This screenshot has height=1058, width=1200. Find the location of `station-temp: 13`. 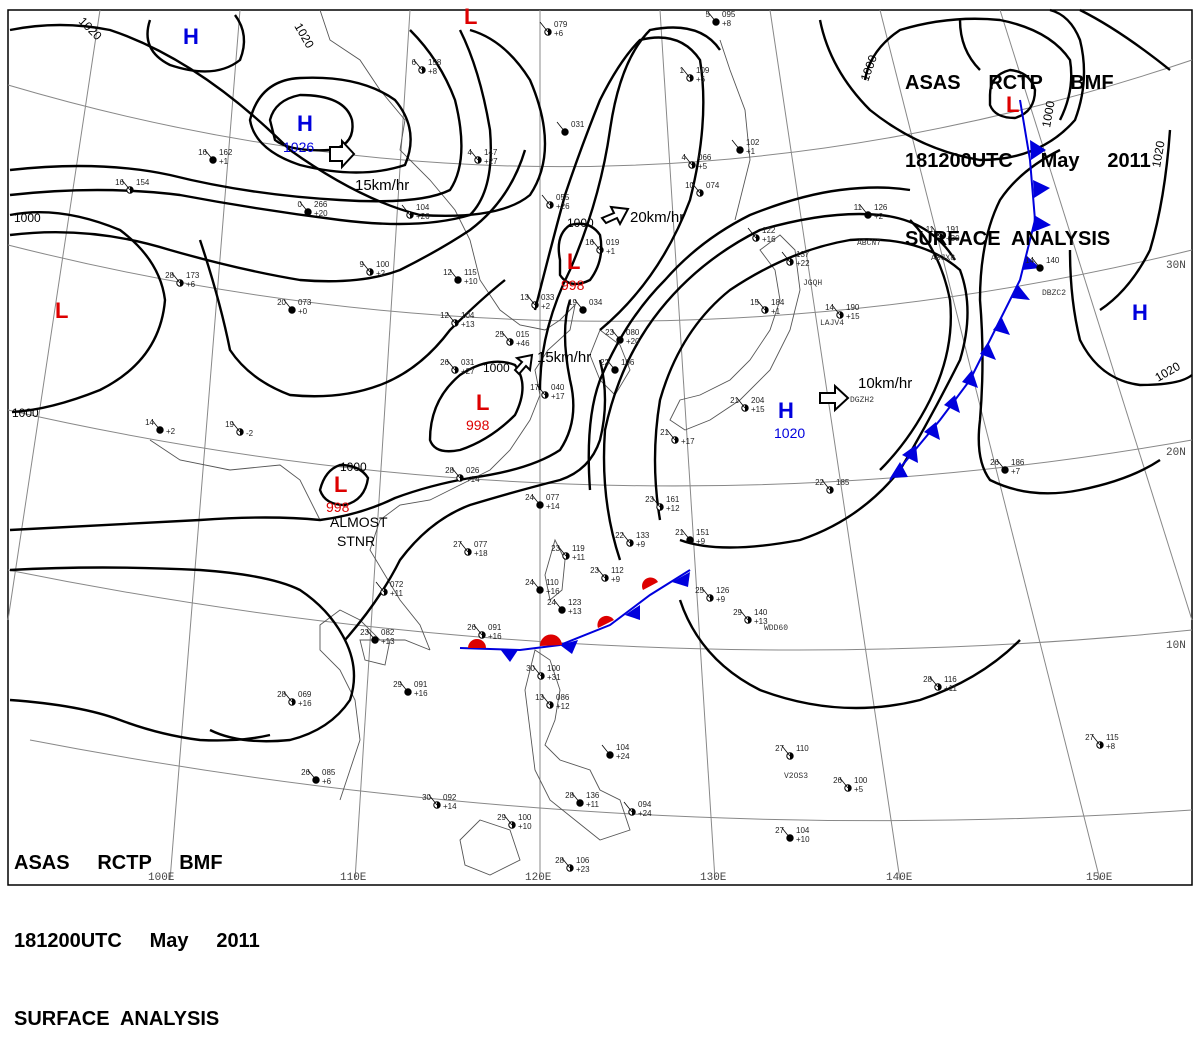

station-temp: 13 is located at coordinates (539, 697).